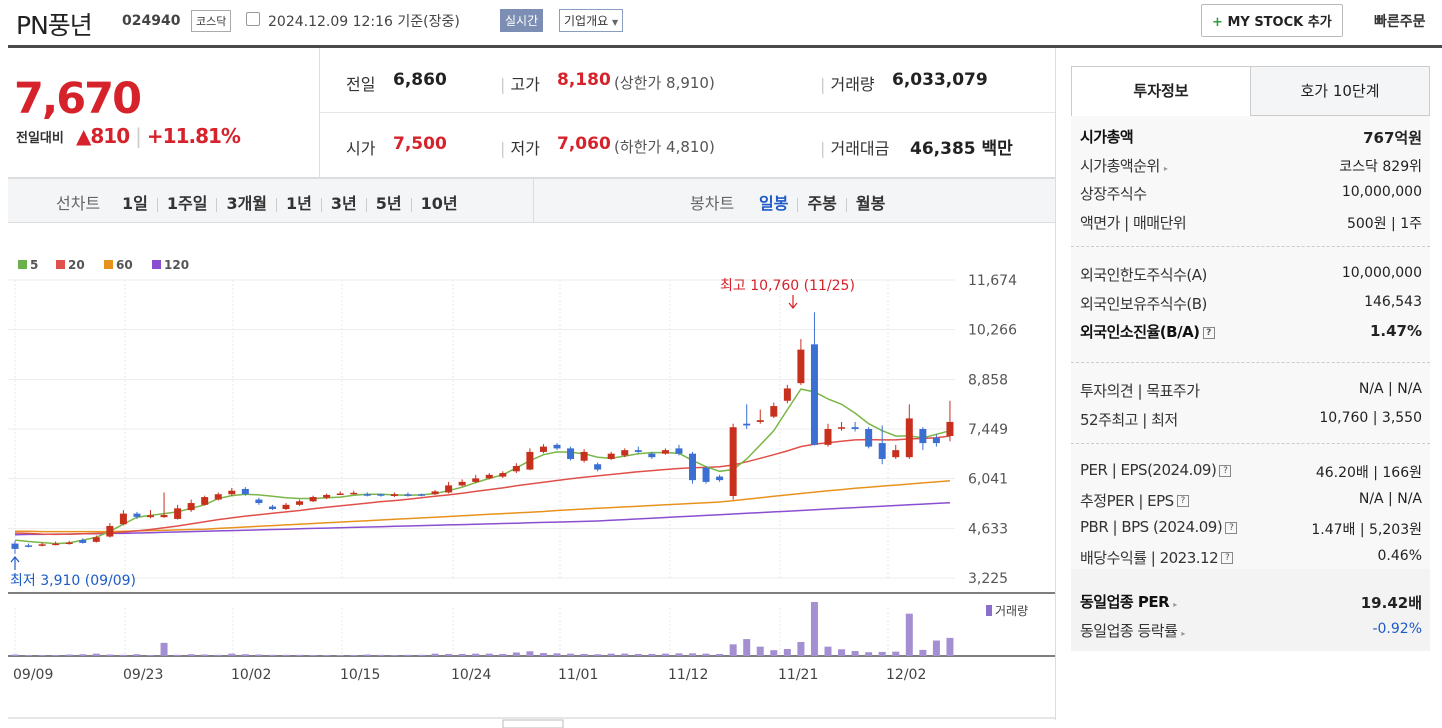 This screenshot has height=728, width=1442. What do you see at coordinates (798, 675) in the screenshot?
I see `x-tick-label: 11/21` at bounding box center [798, 675].